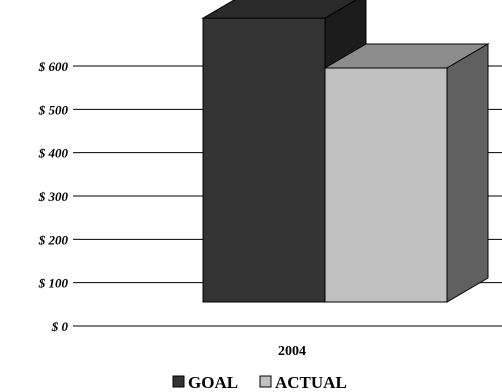  Describe the element at coordinates (53, 66) in the screenshot. I see `y-tick-label: $ 600` at that location.